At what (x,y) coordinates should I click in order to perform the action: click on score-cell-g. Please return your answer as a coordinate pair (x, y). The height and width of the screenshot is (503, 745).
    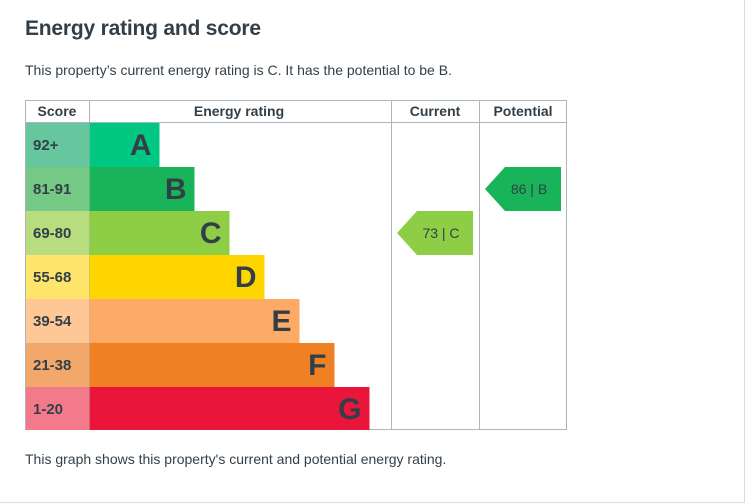
    Looking at the image, I should click on (57, 408).